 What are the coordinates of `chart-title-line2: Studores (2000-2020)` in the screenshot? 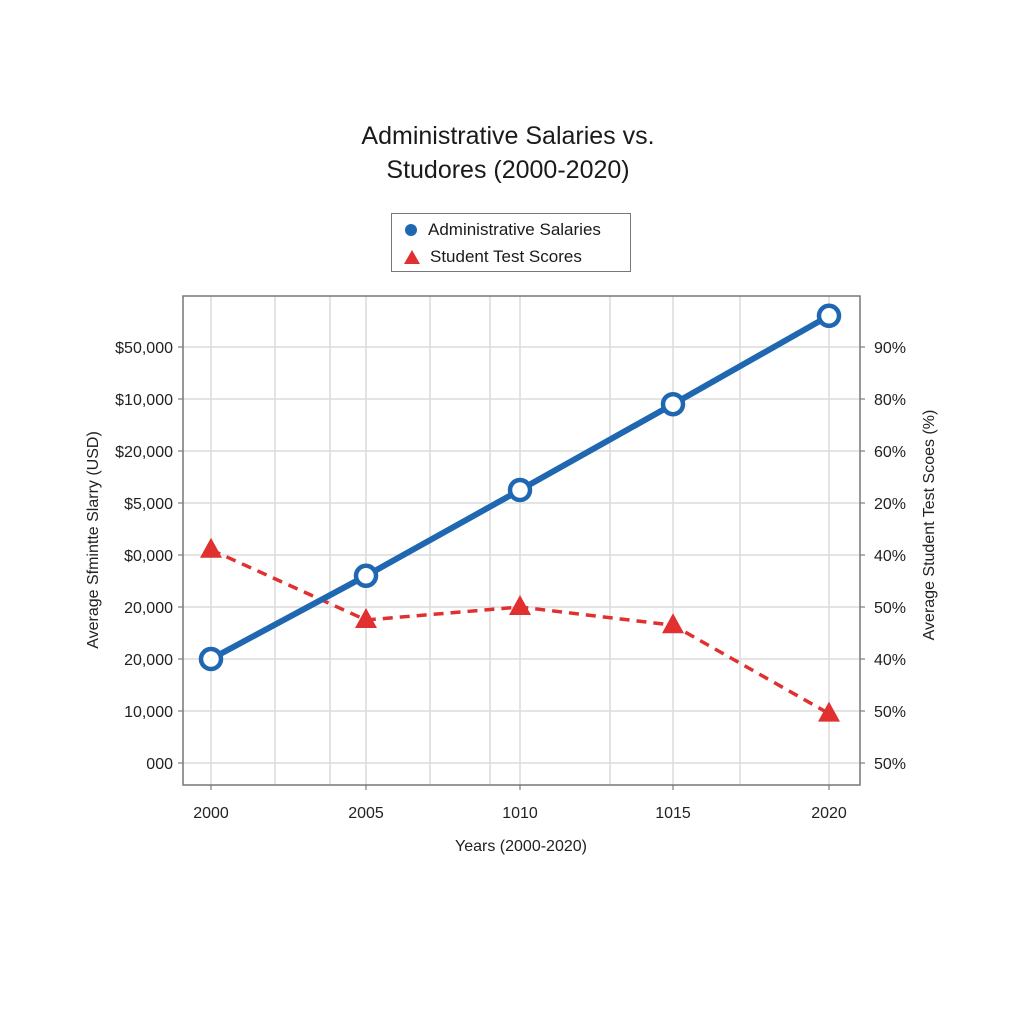 It's located at (508, 170).